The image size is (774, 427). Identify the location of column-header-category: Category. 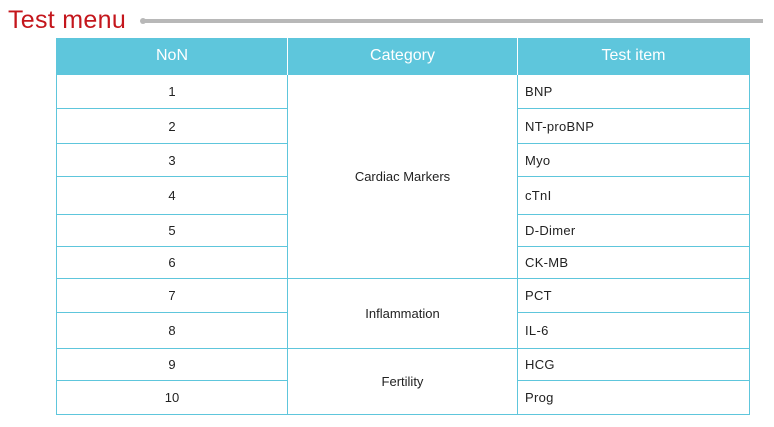
(402, 56).